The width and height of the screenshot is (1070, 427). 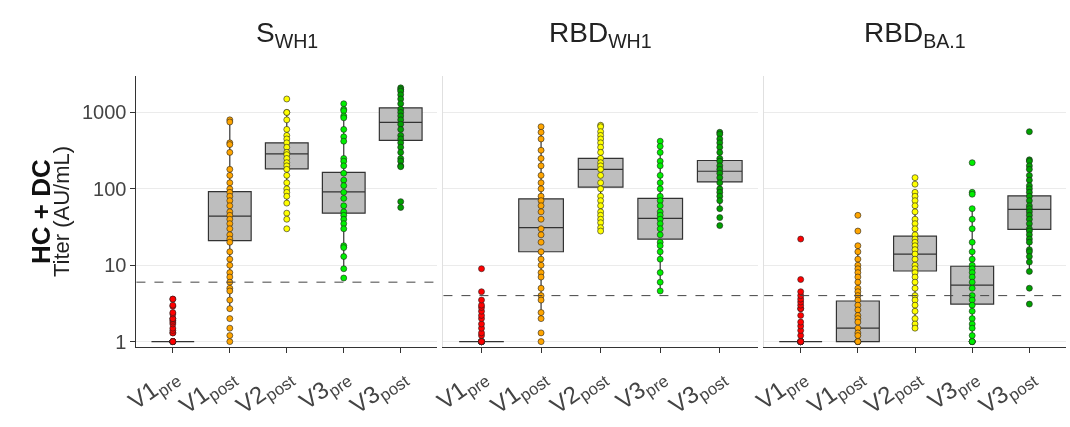 What do you see at coordinates (600, 34) in the screenshot?
I see `chart-title: RBD$_{WH1}$` at bounding box center [600, 34].